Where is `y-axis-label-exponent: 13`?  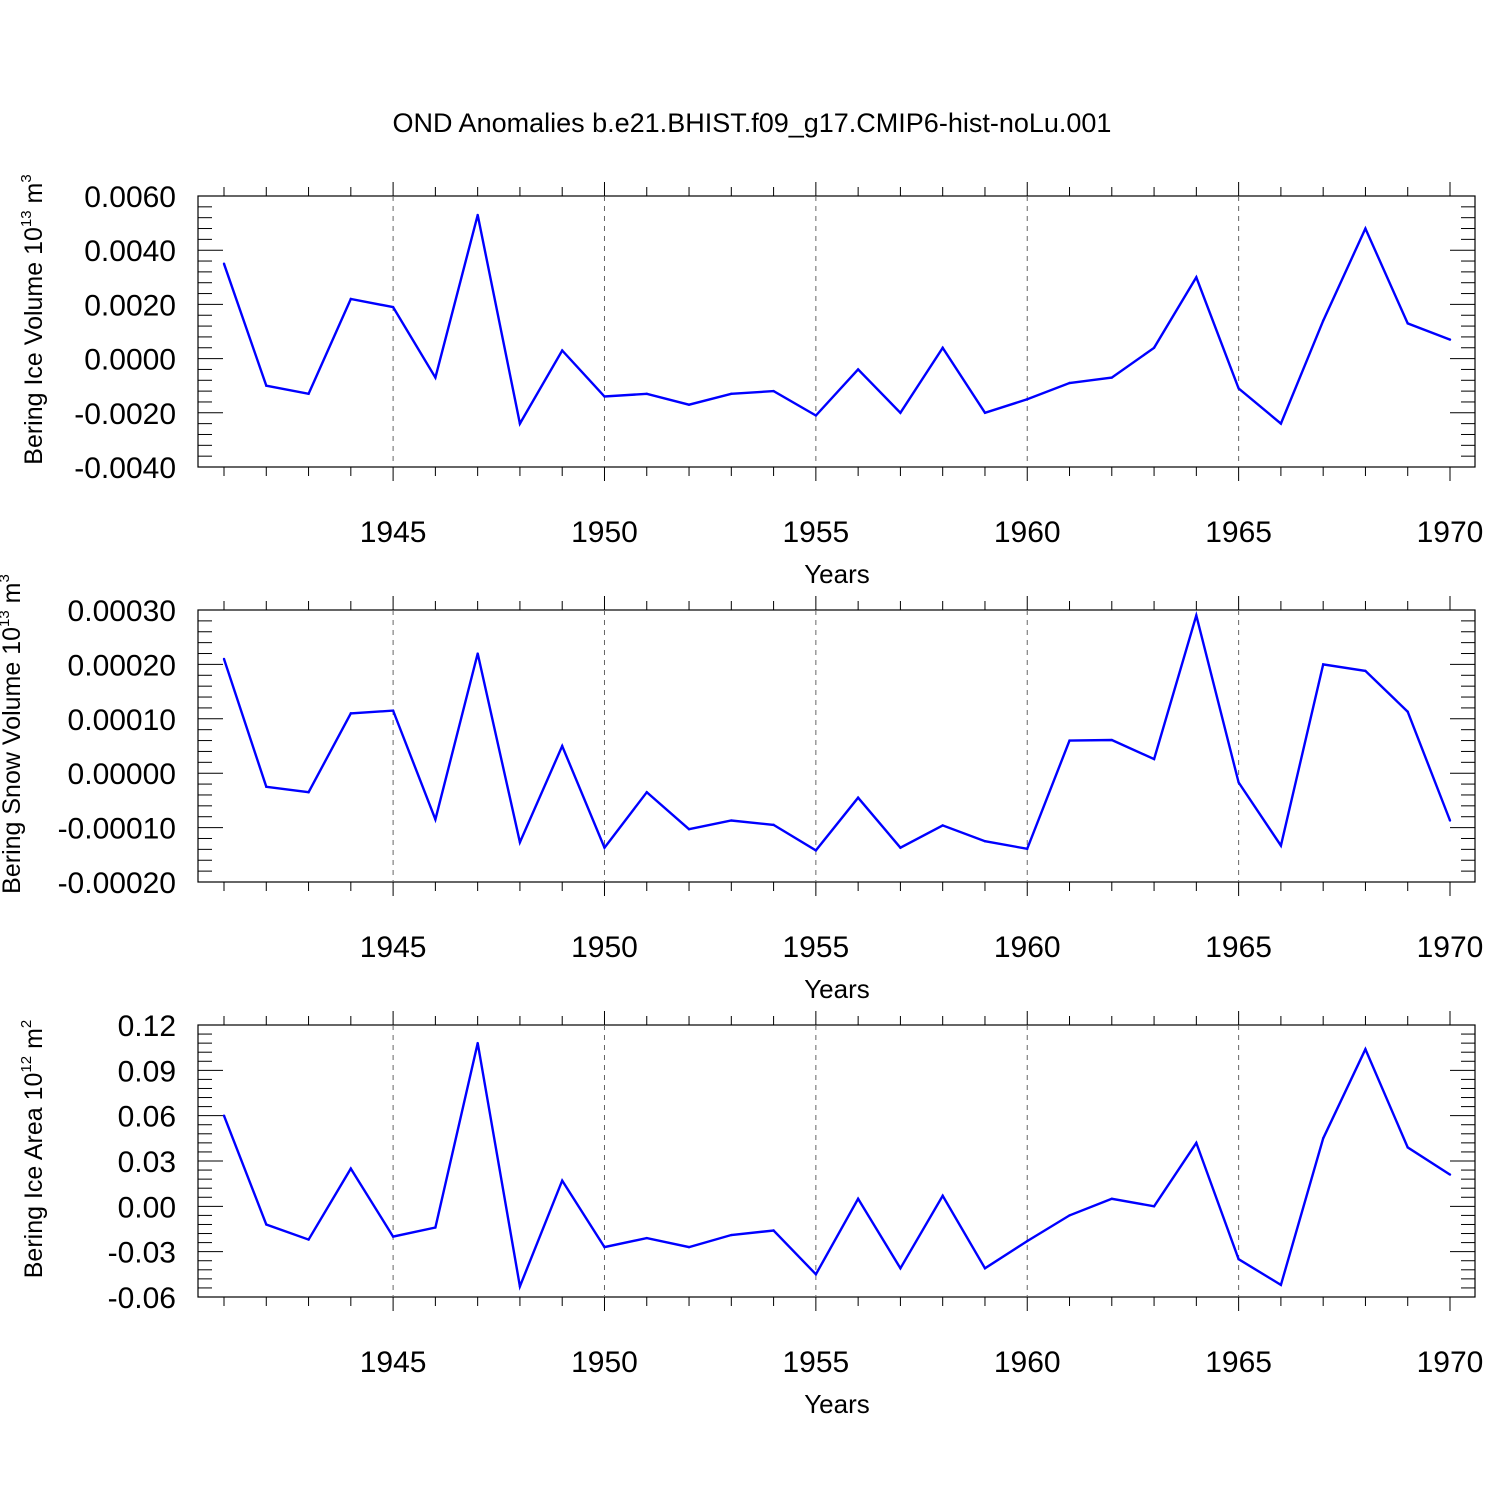 y-axis-label-exponent: 13 is located at coordinates (26, 218).